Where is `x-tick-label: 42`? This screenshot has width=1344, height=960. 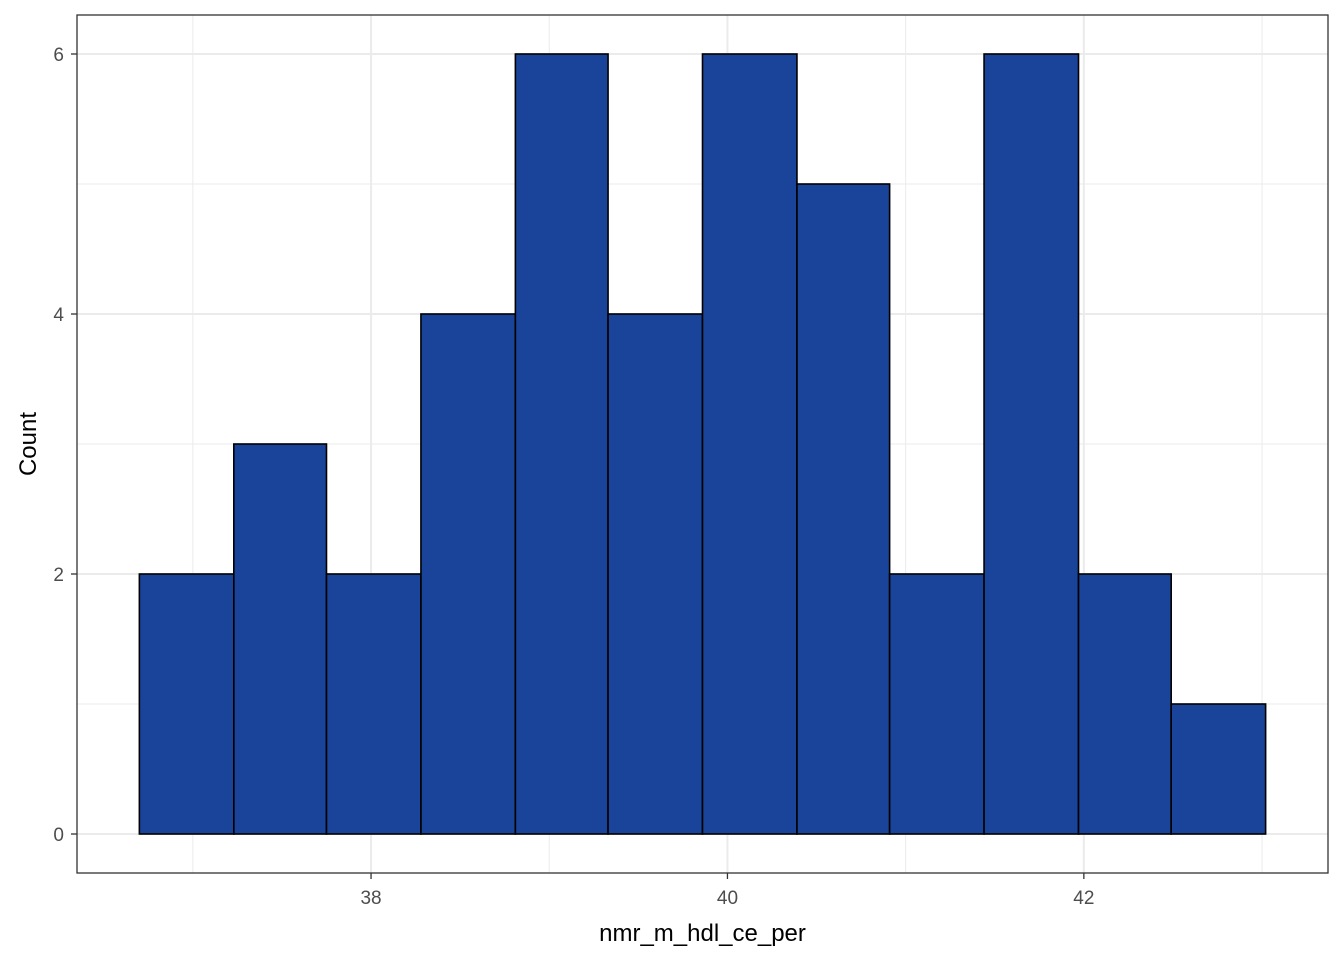
x-tick-label: 42 is located at coordinates (1083, 898).